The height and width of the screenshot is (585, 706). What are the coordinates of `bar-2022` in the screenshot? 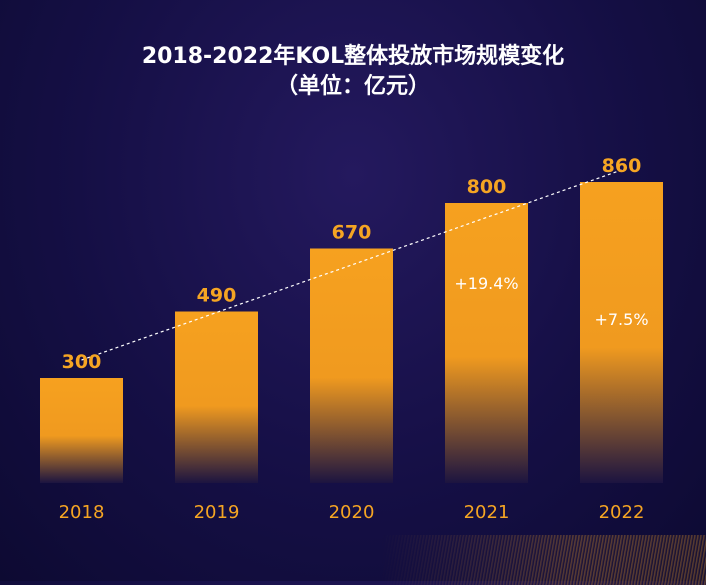 It's located at (621, 332).